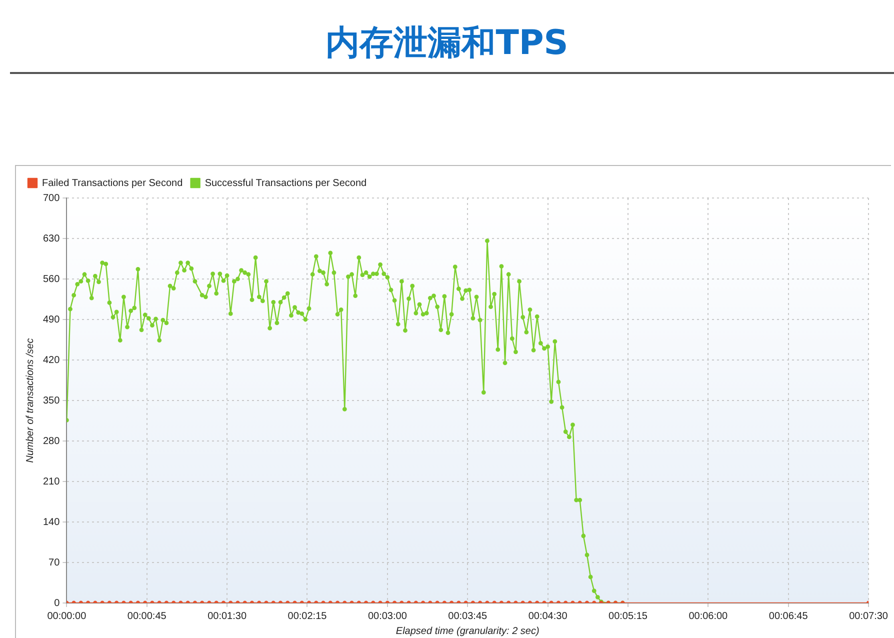  Describe the element at coordinates (227, 616) in the screenshot. I see `x-tick-label: 00:01:30` at that location.